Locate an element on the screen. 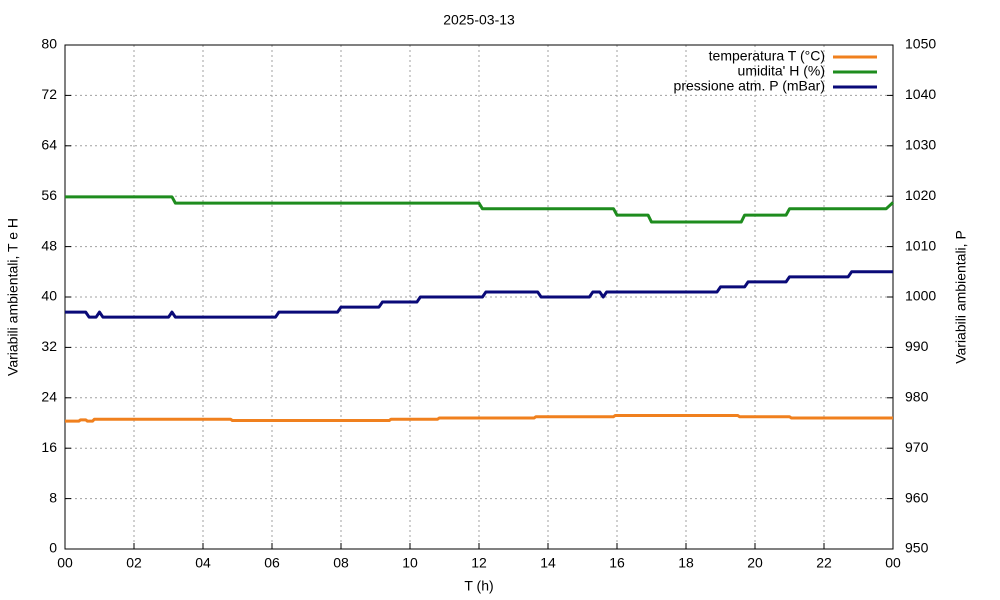  y-tick-label: 80 is located at coordinates (49, 44).